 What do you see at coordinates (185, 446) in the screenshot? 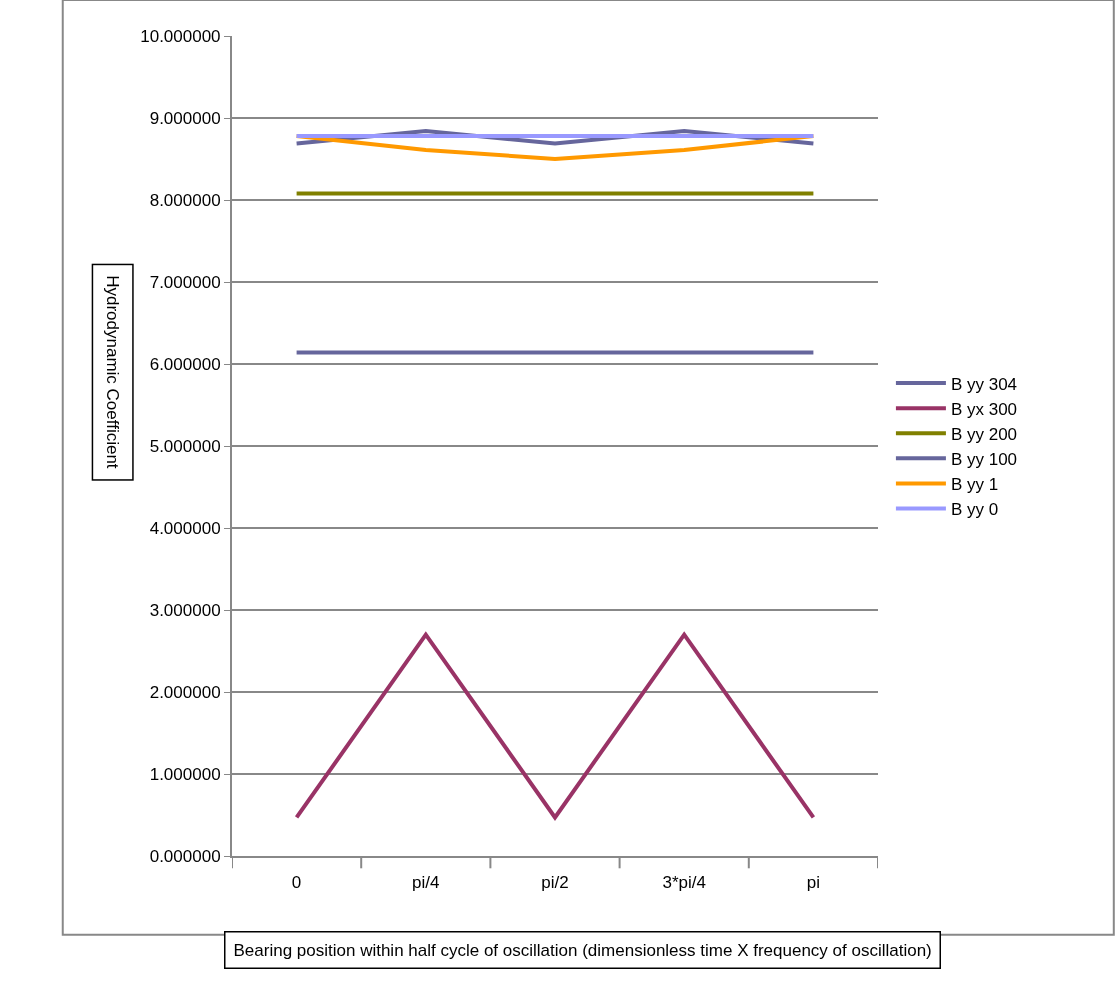
I see `y-tick-label: 5.000000` at bounding box center [185, 446].